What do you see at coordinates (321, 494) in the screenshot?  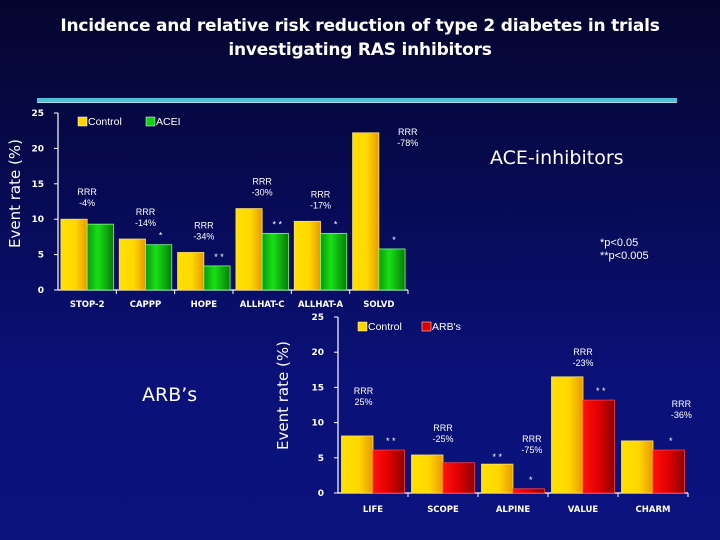 I see `arb-y-tick-label: 0` at bounding box center [321, 494].